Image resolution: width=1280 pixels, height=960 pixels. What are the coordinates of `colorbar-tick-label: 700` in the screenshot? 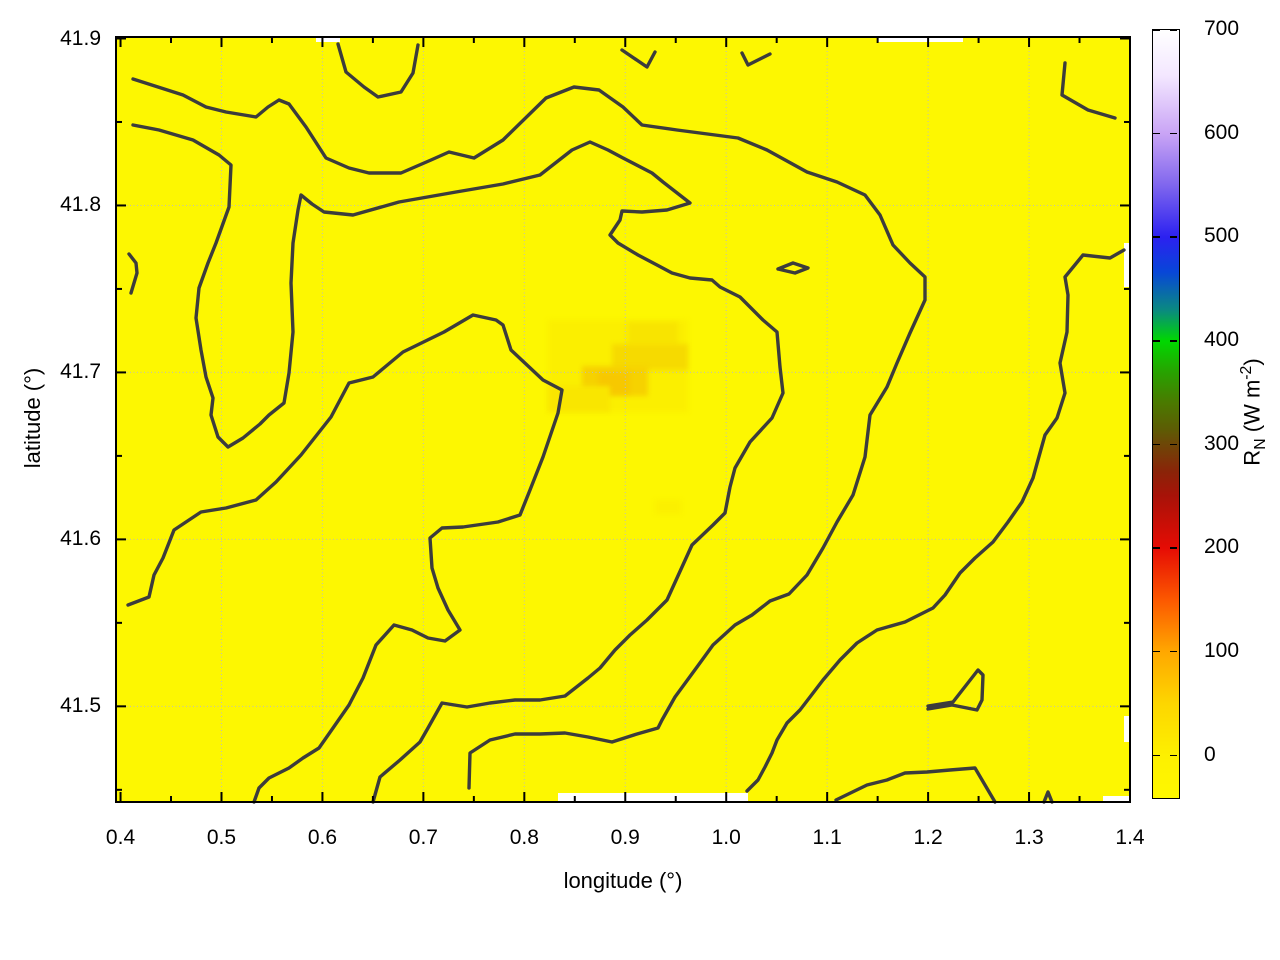 It's located at (1222, 28).